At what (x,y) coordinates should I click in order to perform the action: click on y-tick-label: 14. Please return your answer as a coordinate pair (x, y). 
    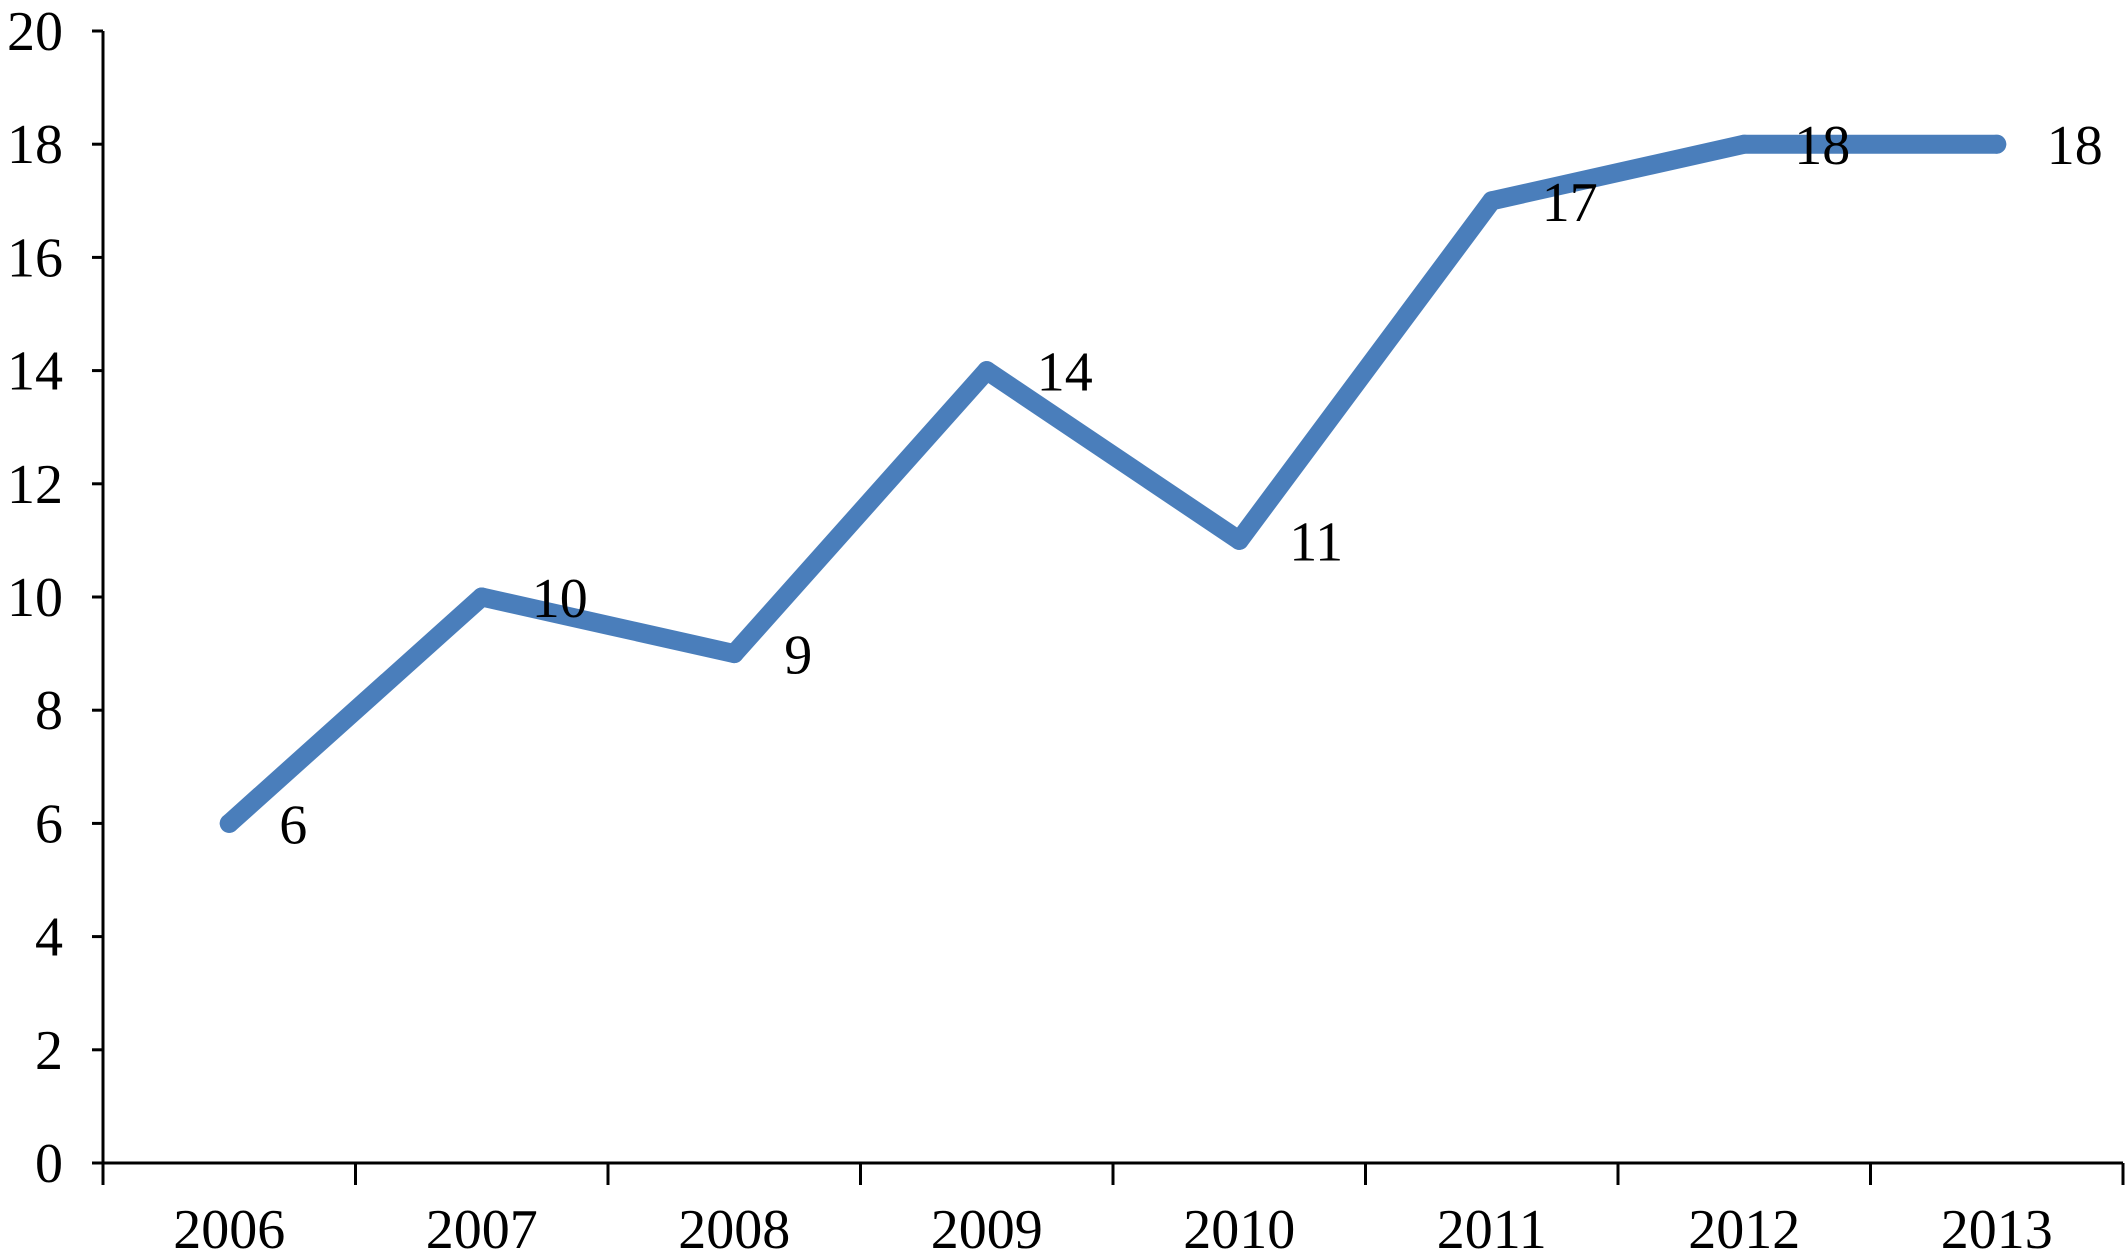
    Looking at the image, I should click on (35, 372).